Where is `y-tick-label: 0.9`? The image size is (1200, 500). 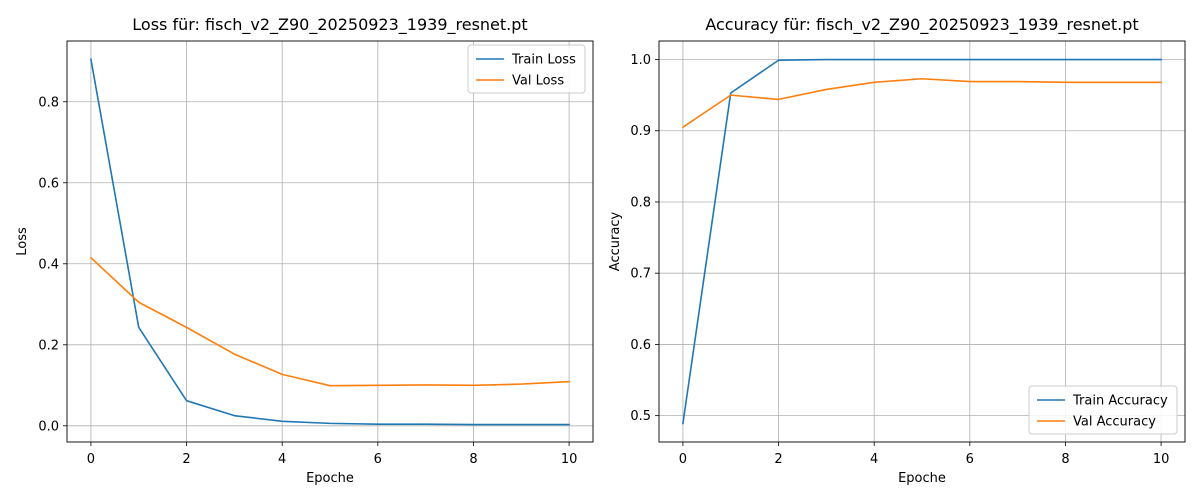
y-tick-label: 0.9 is located at coordinates (640, 131).